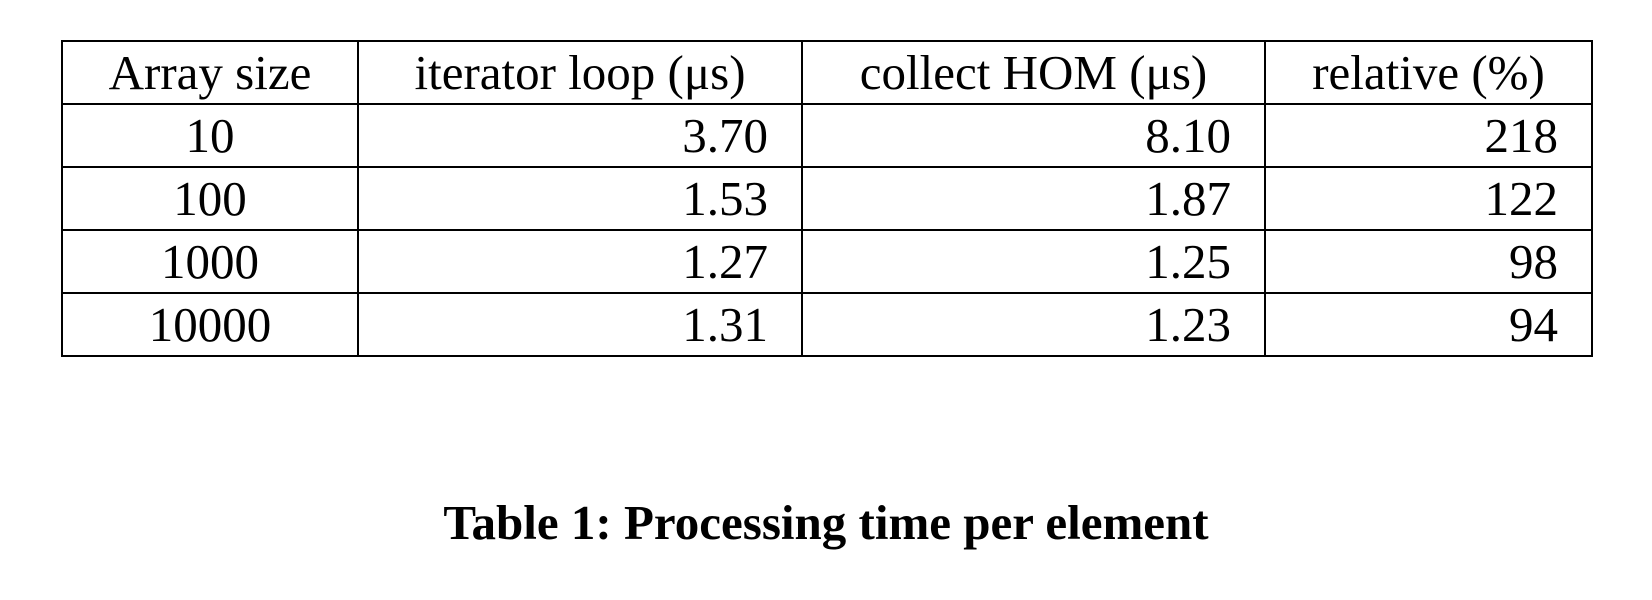  What do you see at coordinates (210, 198) in the screenshot?
I see `cell-array-size: 100` at bounding box center [210, 198].